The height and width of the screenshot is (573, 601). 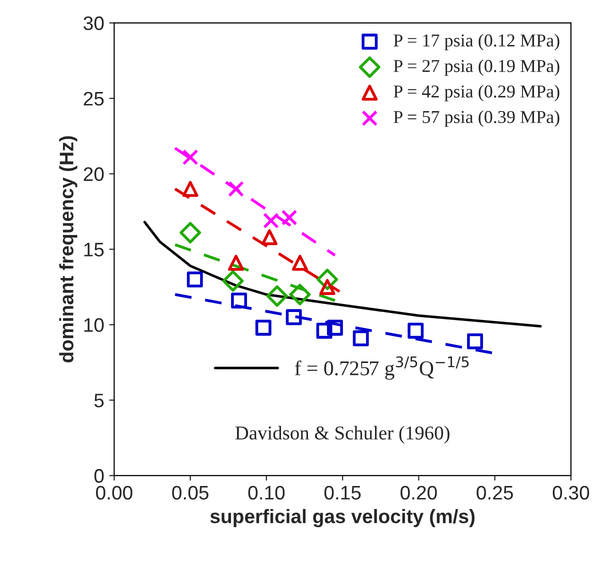 What do you see at coordinates (94, 23) in the screenshot?
I see `y-tick-label: 30` at bounding box center [94, 23].